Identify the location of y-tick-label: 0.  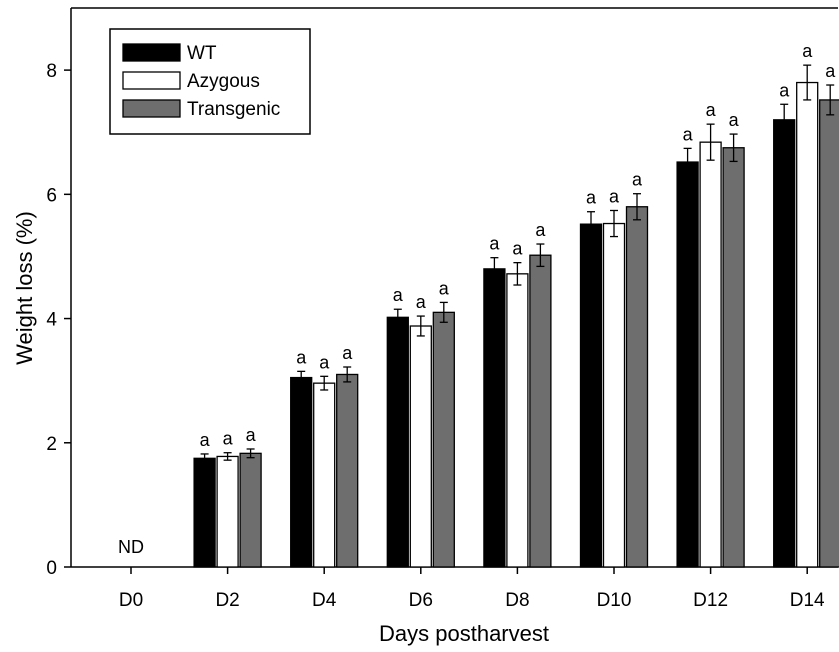
(51, 568).